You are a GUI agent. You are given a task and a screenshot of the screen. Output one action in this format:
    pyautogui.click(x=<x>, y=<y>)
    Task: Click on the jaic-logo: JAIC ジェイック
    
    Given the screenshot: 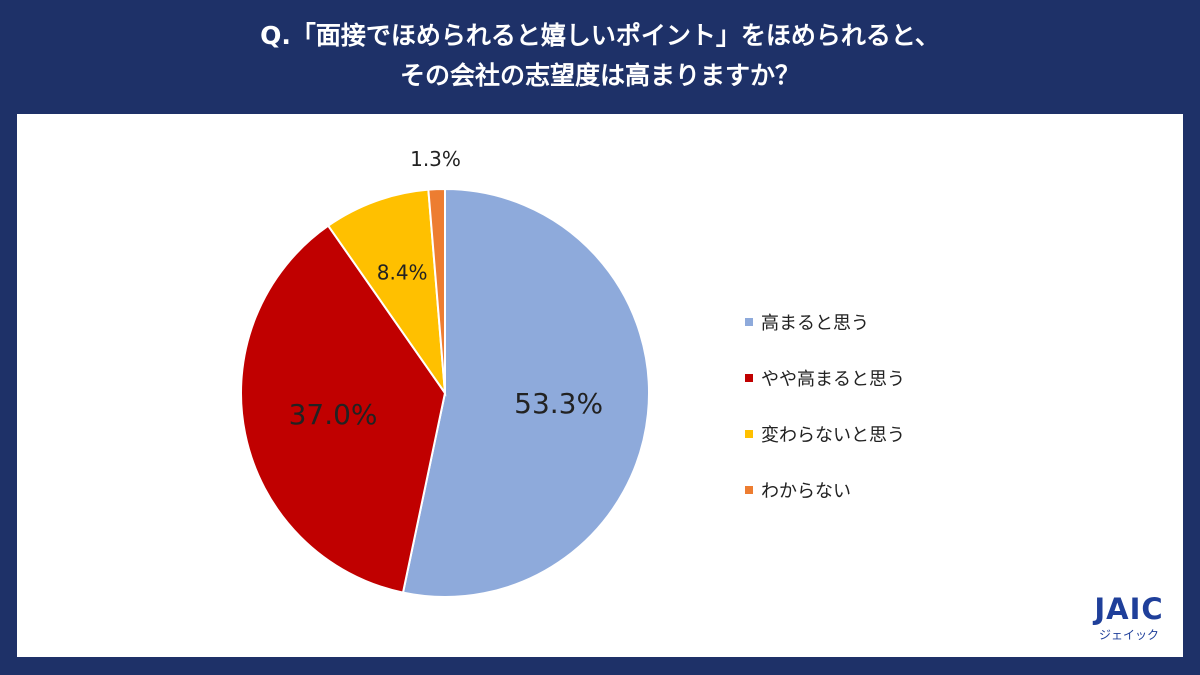 What is the action you would take?
    pyautogui.click(x=1129, y=624)
    